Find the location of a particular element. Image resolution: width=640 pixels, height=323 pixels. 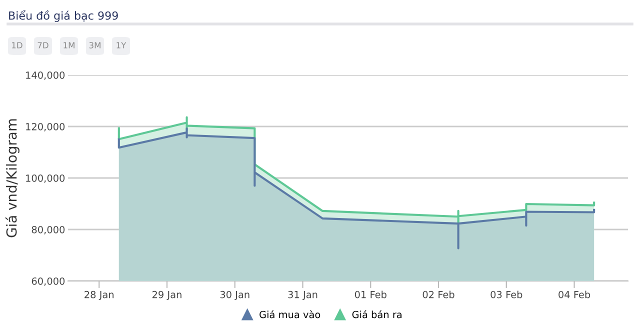

x-tick-label: 04 Feb is located at coordinates (574, 294).